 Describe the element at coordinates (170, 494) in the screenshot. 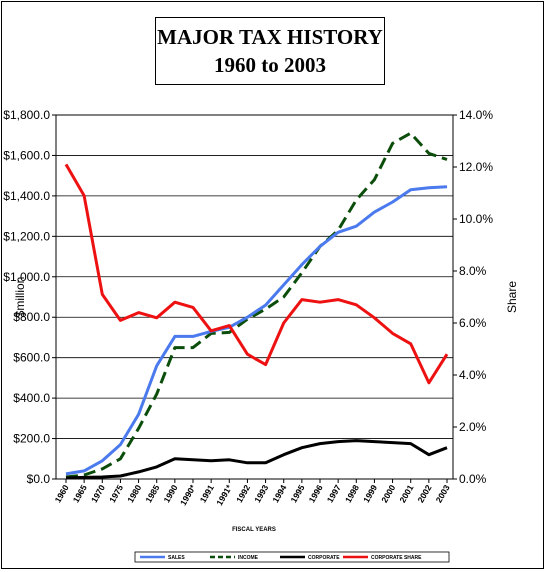

I see `x-tick-label: 1990` at that location.